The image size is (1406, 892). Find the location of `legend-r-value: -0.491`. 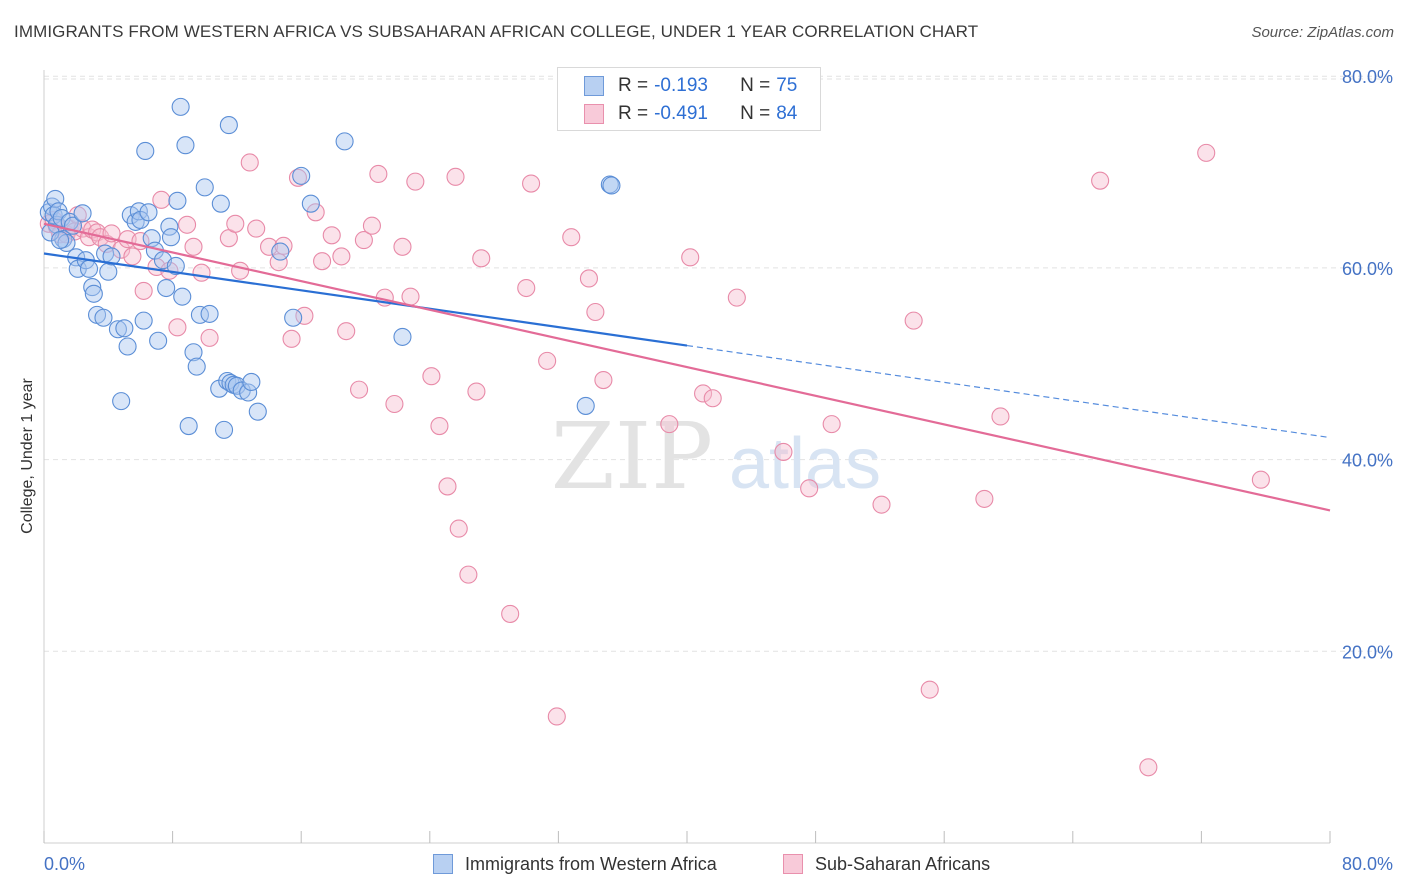

legend-r-value: -0.491 is located at coordinates (681, 113).